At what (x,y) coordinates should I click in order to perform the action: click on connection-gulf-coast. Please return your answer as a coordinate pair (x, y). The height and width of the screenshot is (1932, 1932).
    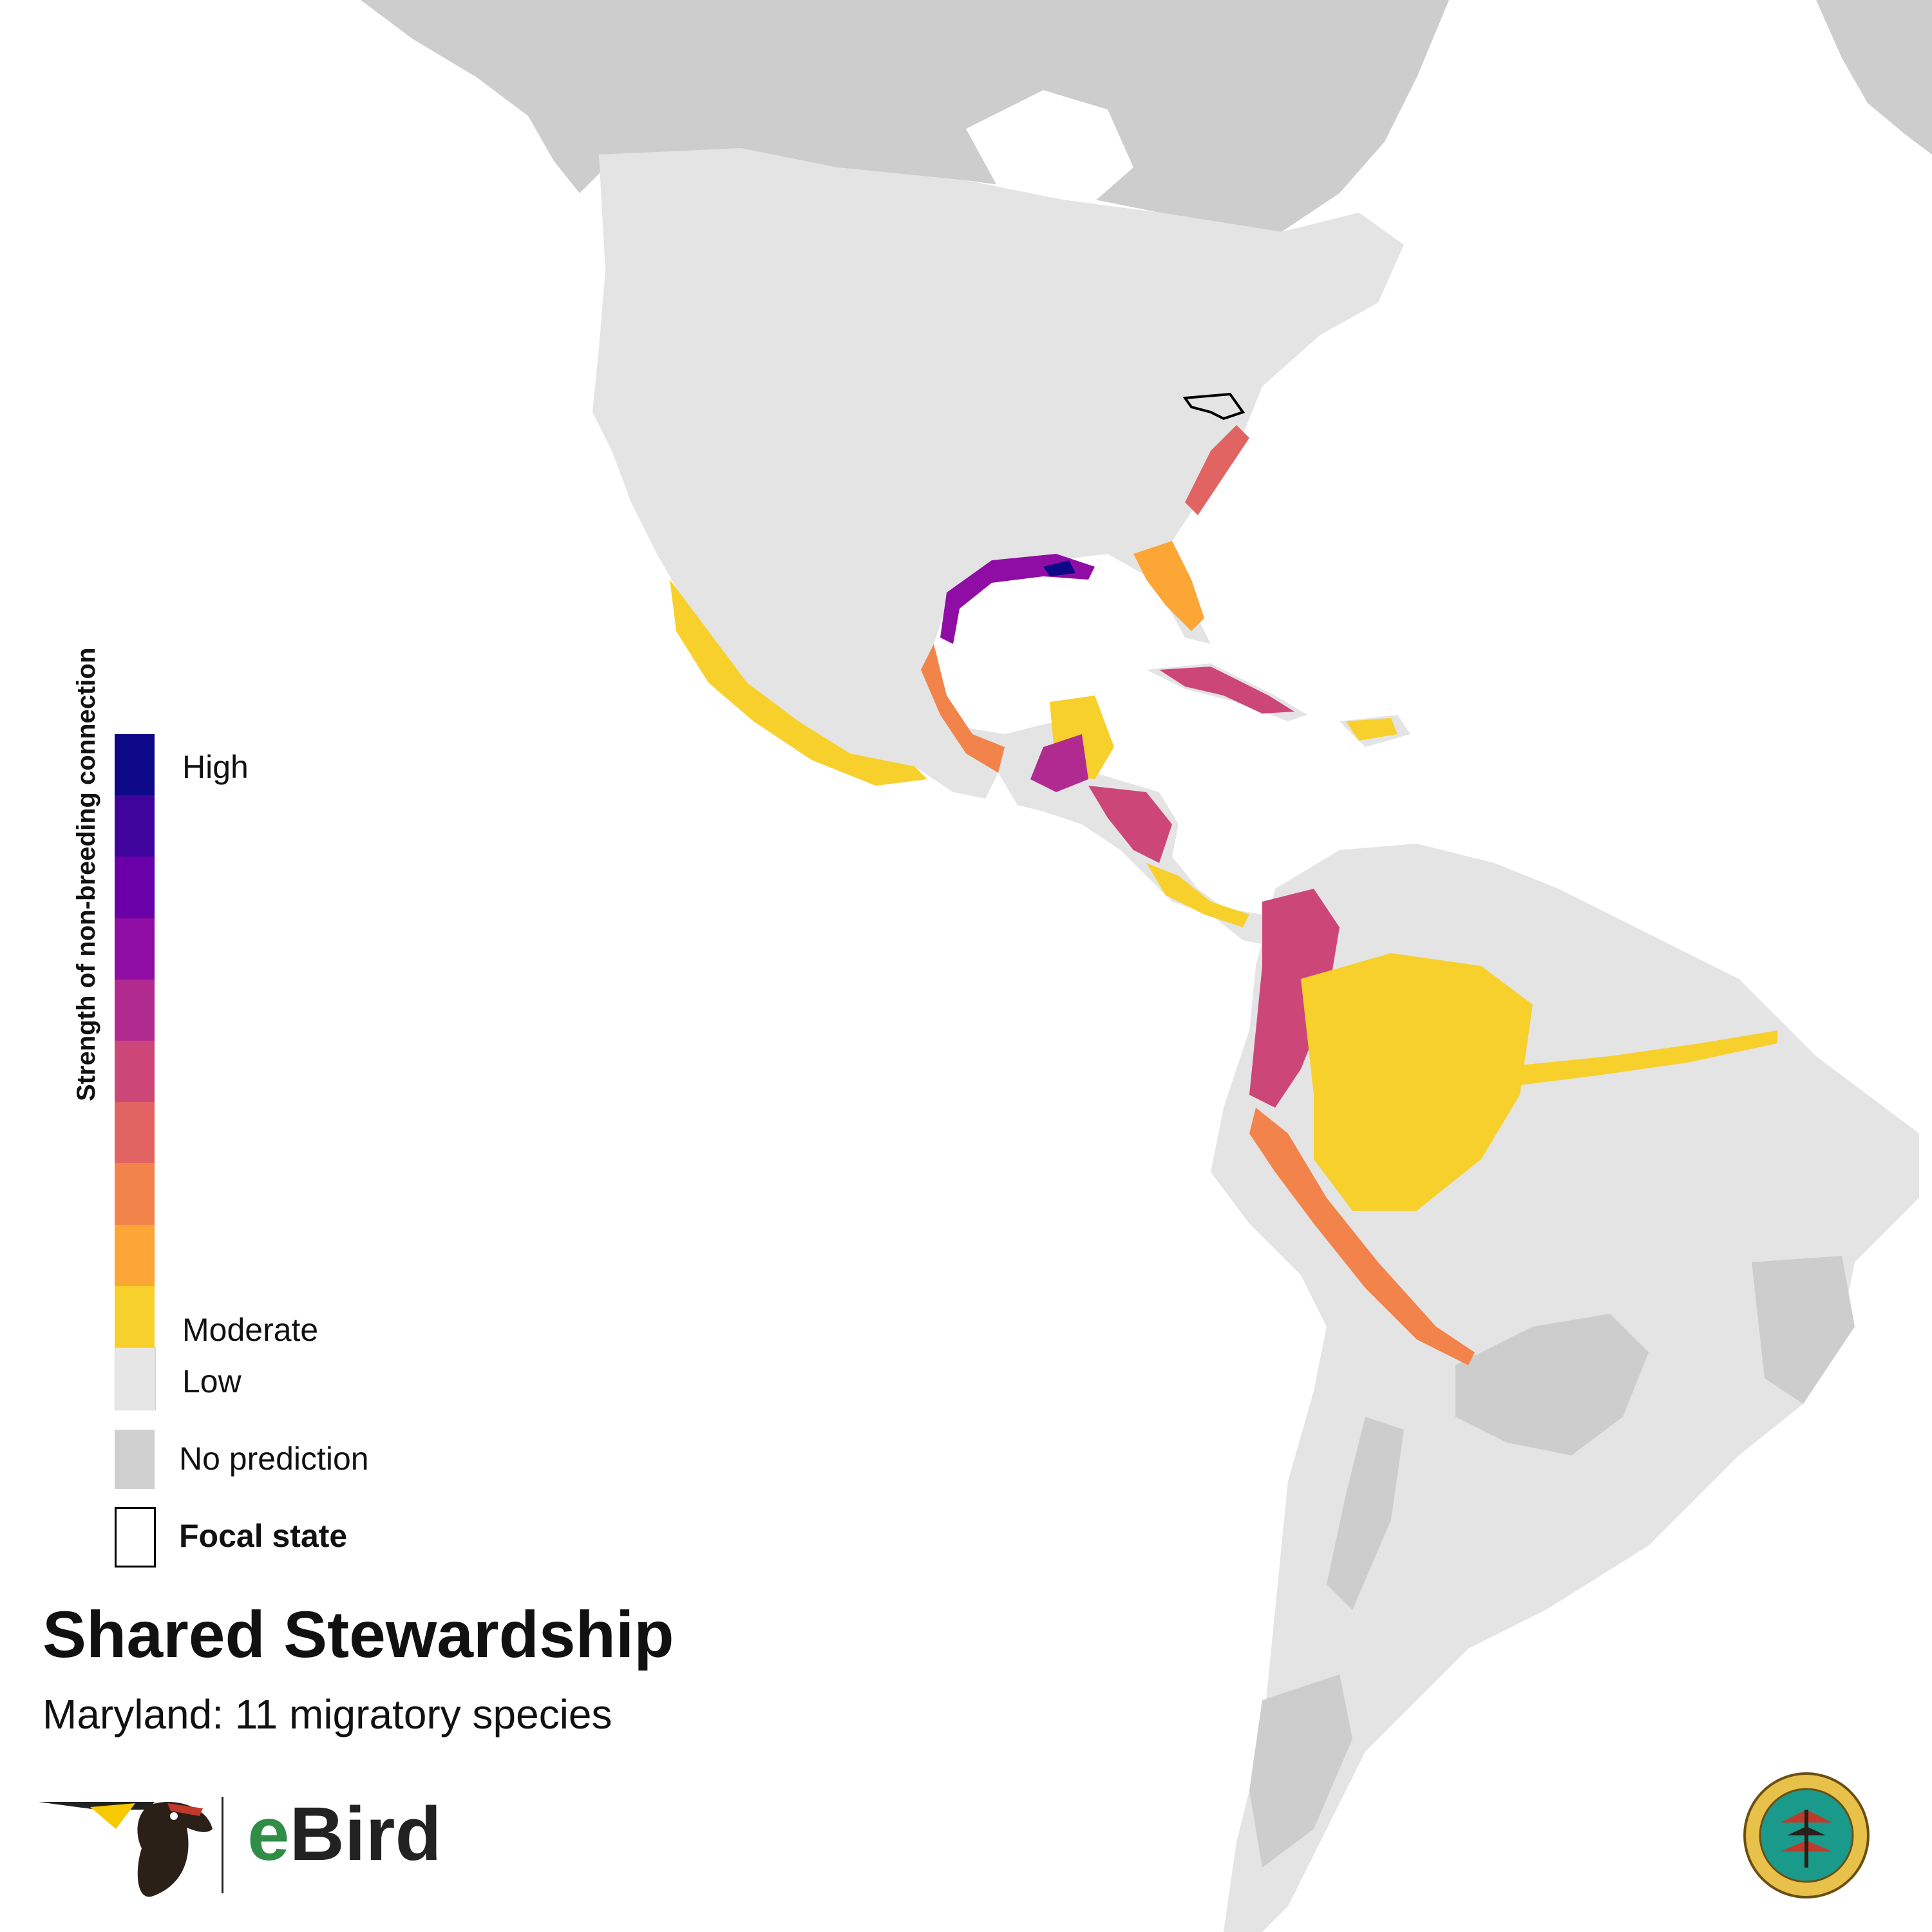
    Looking at the image, I should click on (1017, 599).